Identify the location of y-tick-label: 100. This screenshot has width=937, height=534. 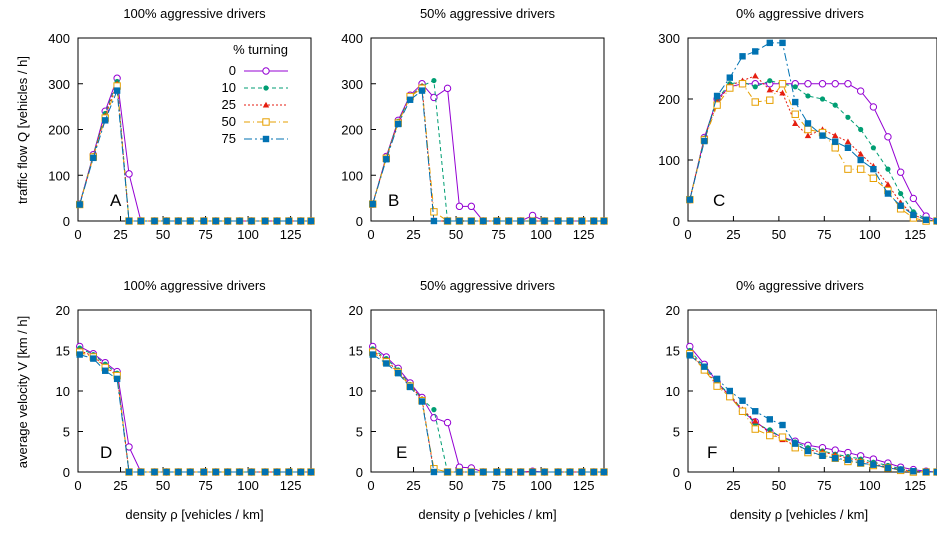
(352, 175).